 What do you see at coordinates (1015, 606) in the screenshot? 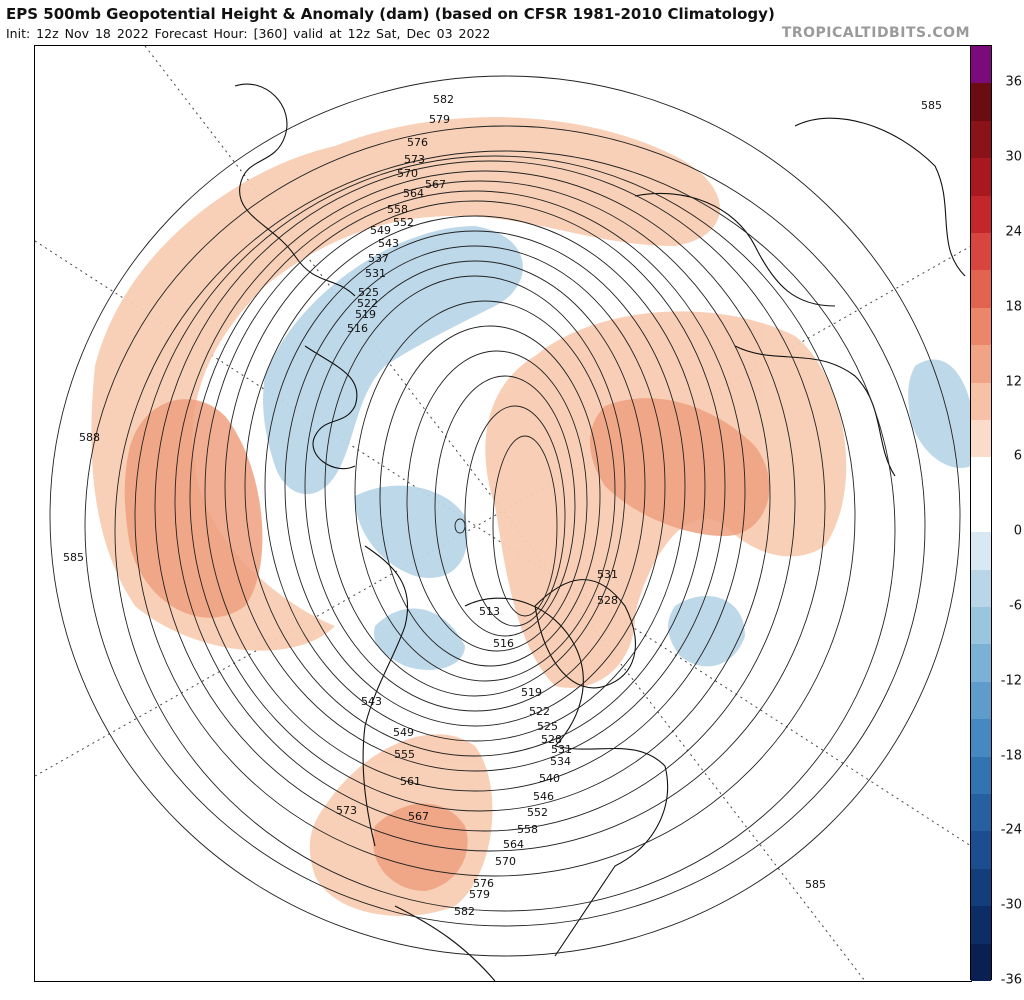
I see `colorbar-label: -6` at bounding box center [1015, 606].